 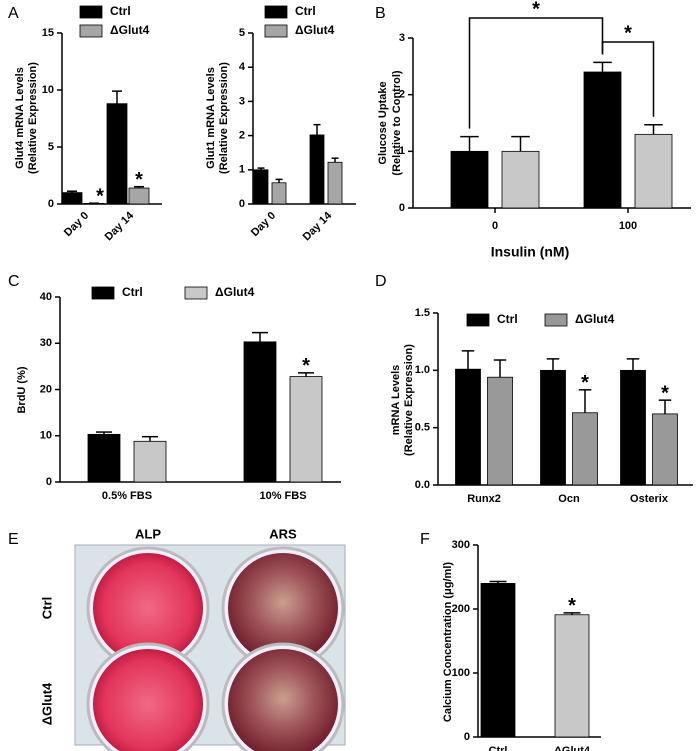 What do you see at coordinates (20, 118) in the screenshot?
I see `y-axis-title: Glut4 mRNA Levels` at bounding box center [20, 118].